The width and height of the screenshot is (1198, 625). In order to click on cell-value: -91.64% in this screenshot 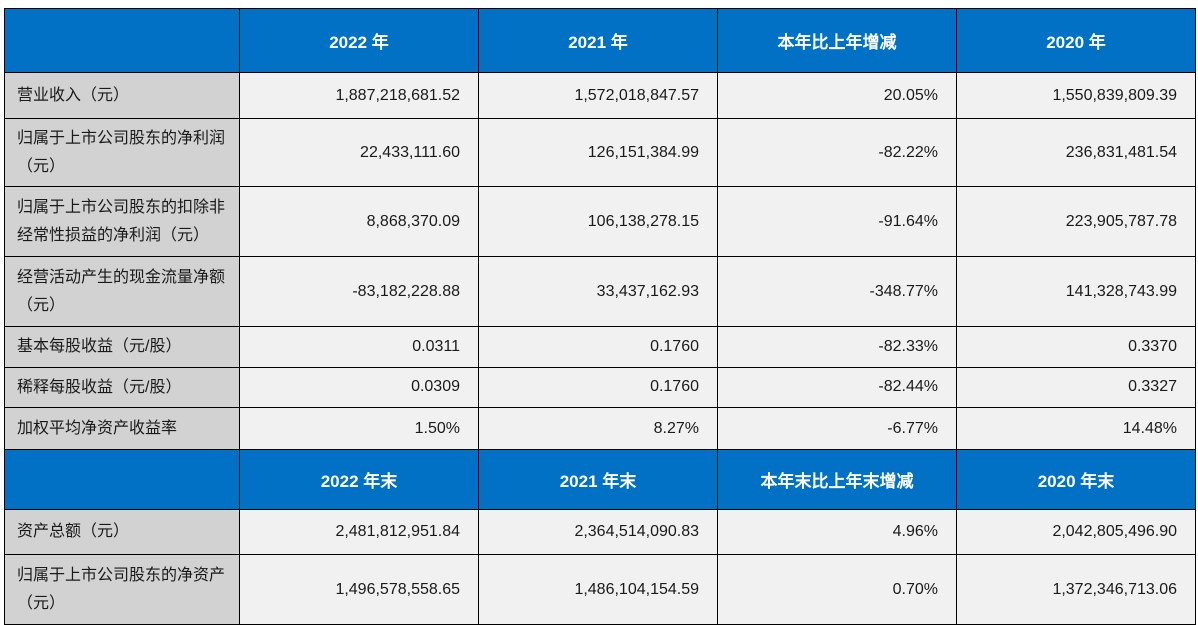, I will do `click(837, 222)`.